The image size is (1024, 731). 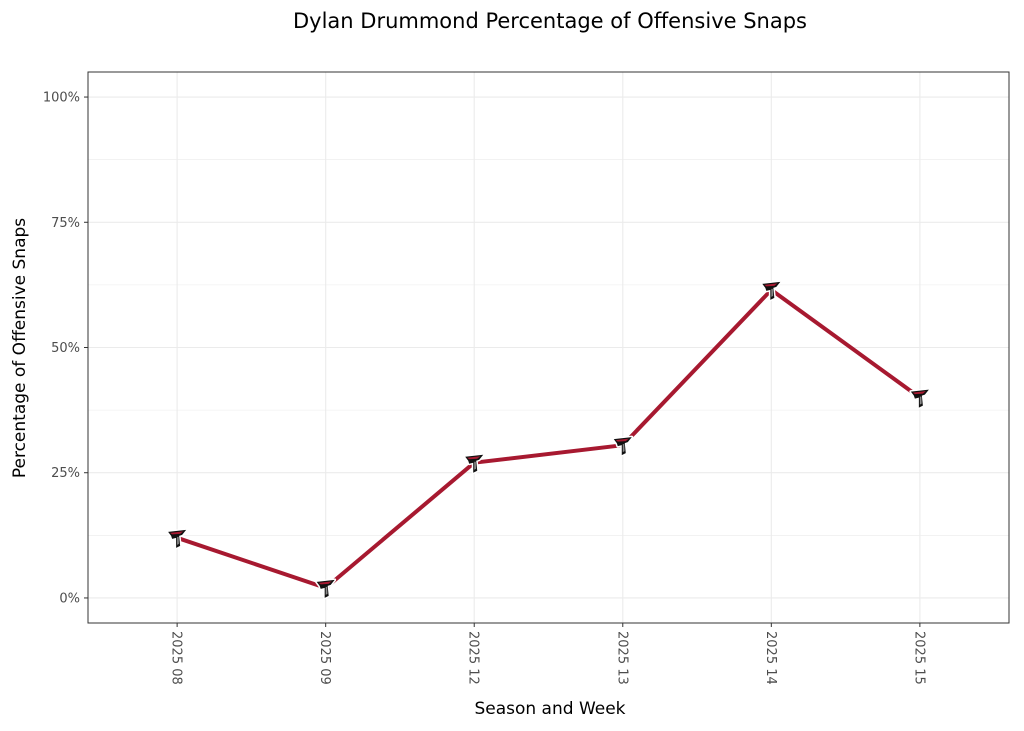 I want to click on x-tick-label: 2025 13, so click(x=621, y=658).